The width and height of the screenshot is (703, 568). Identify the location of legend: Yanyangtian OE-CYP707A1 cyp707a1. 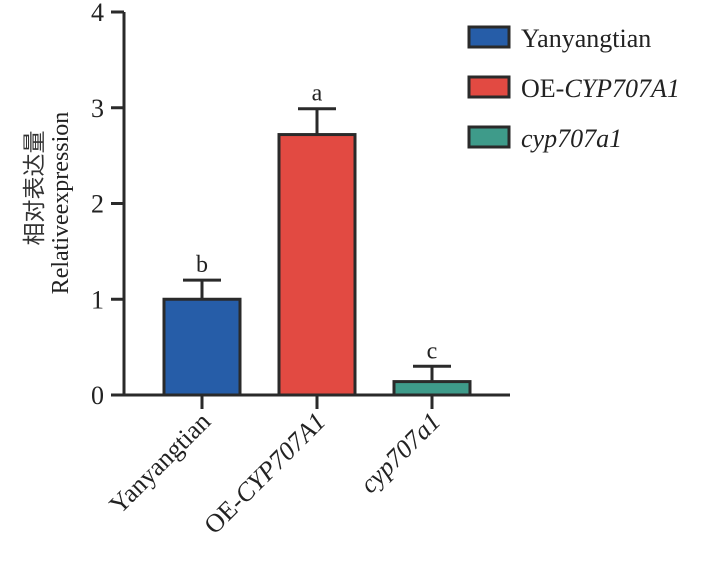
(573, 88).